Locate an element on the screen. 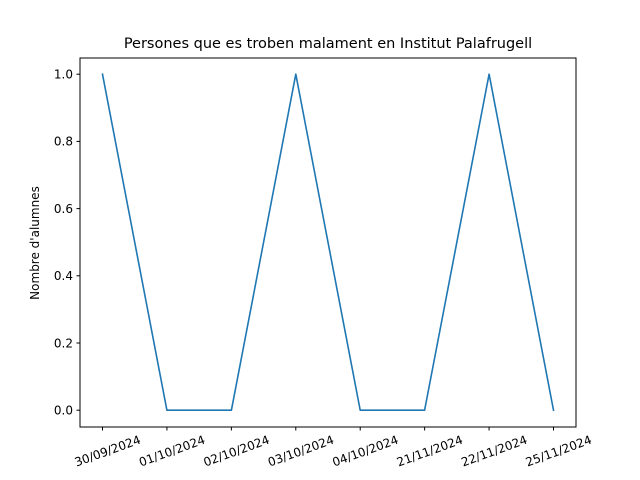 The height and width of the screenshot is (480, 640). y-tick-label: 0.6 is located at coordinates (63, 209).